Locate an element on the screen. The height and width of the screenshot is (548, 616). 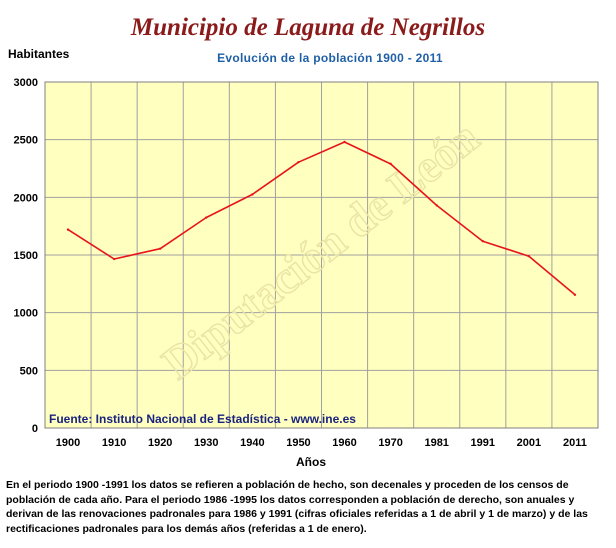
x-tick-label: 1940 is located at coordinates (252, 443).